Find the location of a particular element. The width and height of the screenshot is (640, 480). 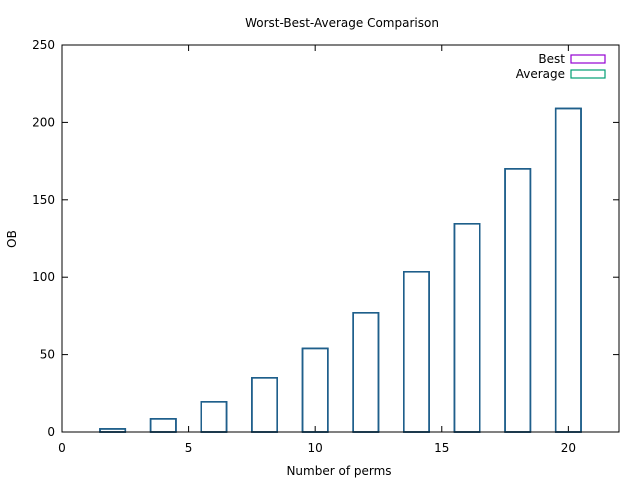

legend-label: Best is located at coordinates (551, 59).